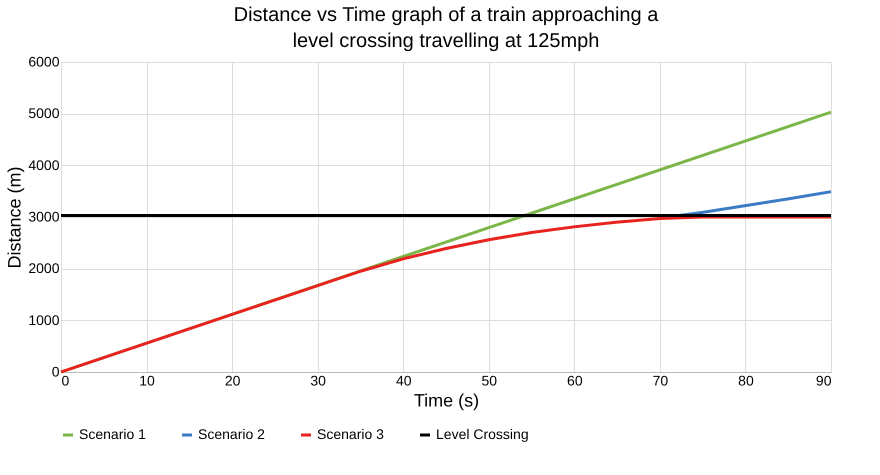  What do you see at coordinates (232, 380) in the screenshot?
I see `x-tick-label: 20` at bounding box center [232, 380].